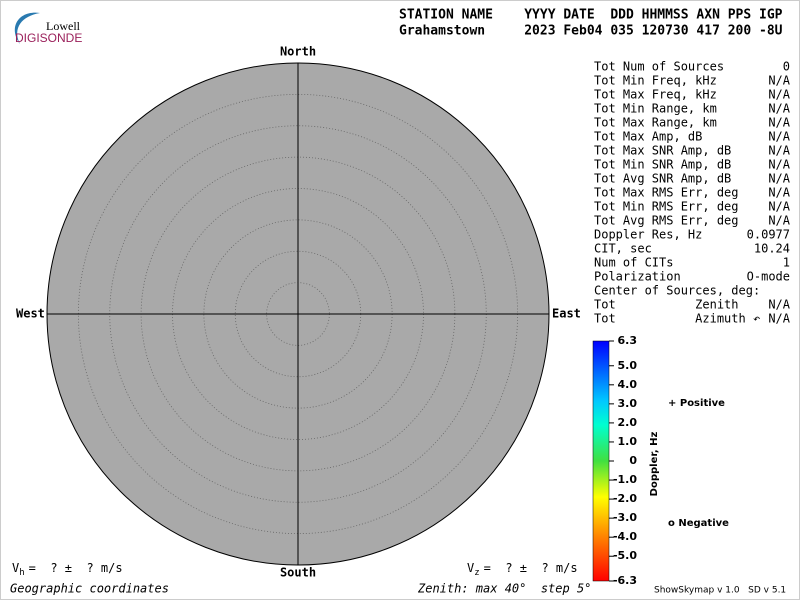  Describe the element at coordinates (531, 568) in the screenshot. I see `vz-text: = ? ± ? m/s` at that location.